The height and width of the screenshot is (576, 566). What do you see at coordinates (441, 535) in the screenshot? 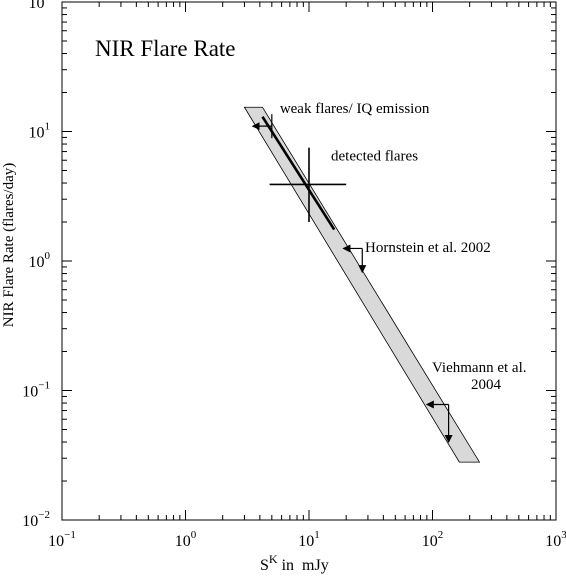
I see `x-tick-label-exp: 2` at bounding box center [441, 535].